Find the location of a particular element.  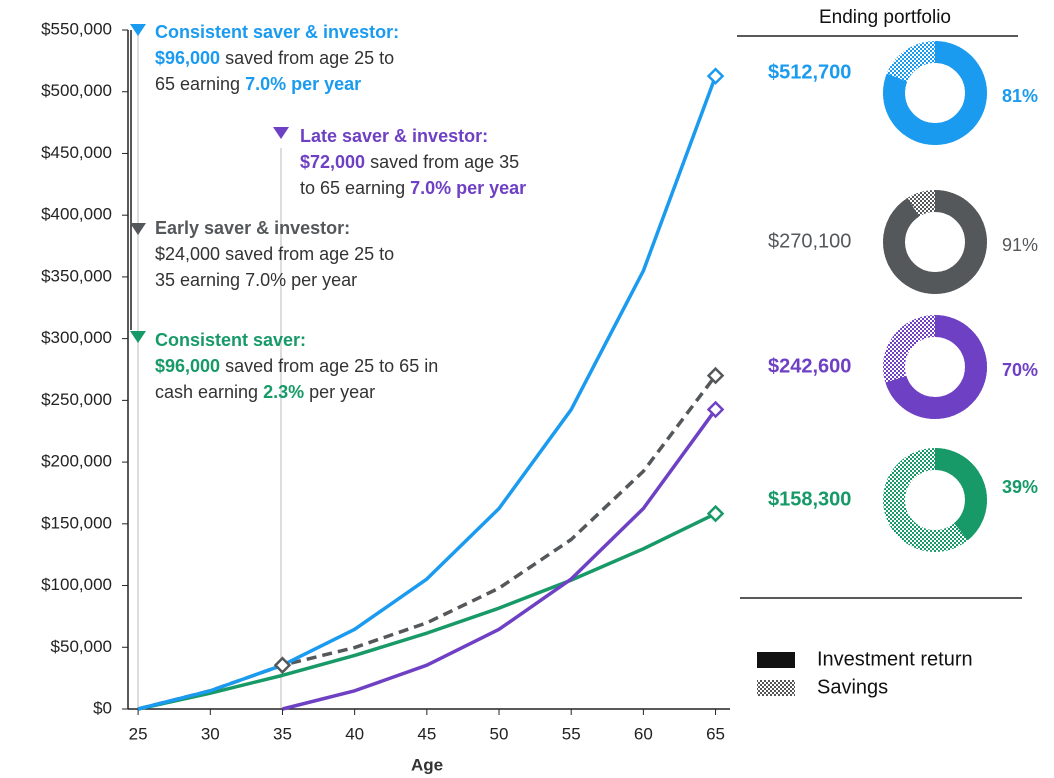

note-text: saved from age 25 to is located at coordinates (307, 58).